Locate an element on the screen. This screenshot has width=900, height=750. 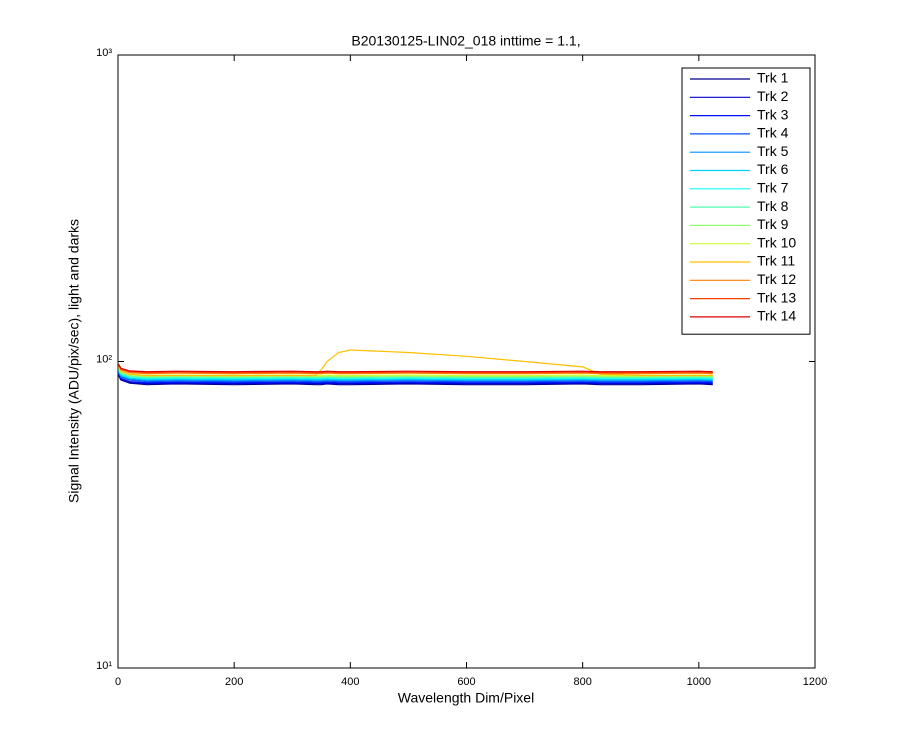
x-tick-label: 600 is located at coordinates (466, 682).